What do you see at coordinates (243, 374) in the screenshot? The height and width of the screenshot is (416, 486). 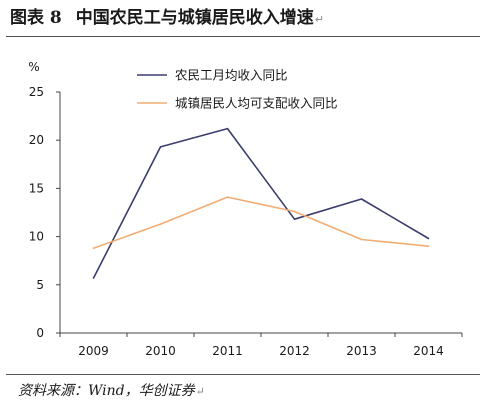 I see `source-rule` at bounding box center [243, 374].